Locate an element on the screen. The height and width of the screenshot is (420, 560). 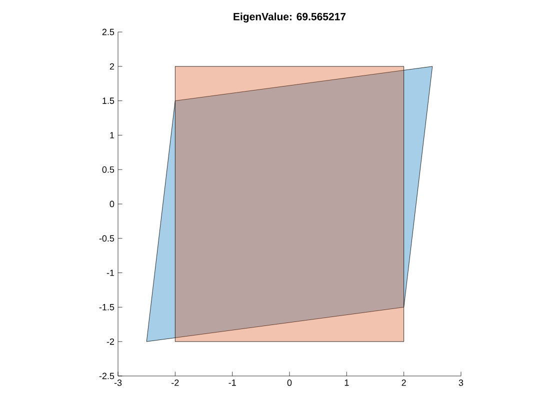
y-tick-label: 1.5 is located at coordinates (108, 101).